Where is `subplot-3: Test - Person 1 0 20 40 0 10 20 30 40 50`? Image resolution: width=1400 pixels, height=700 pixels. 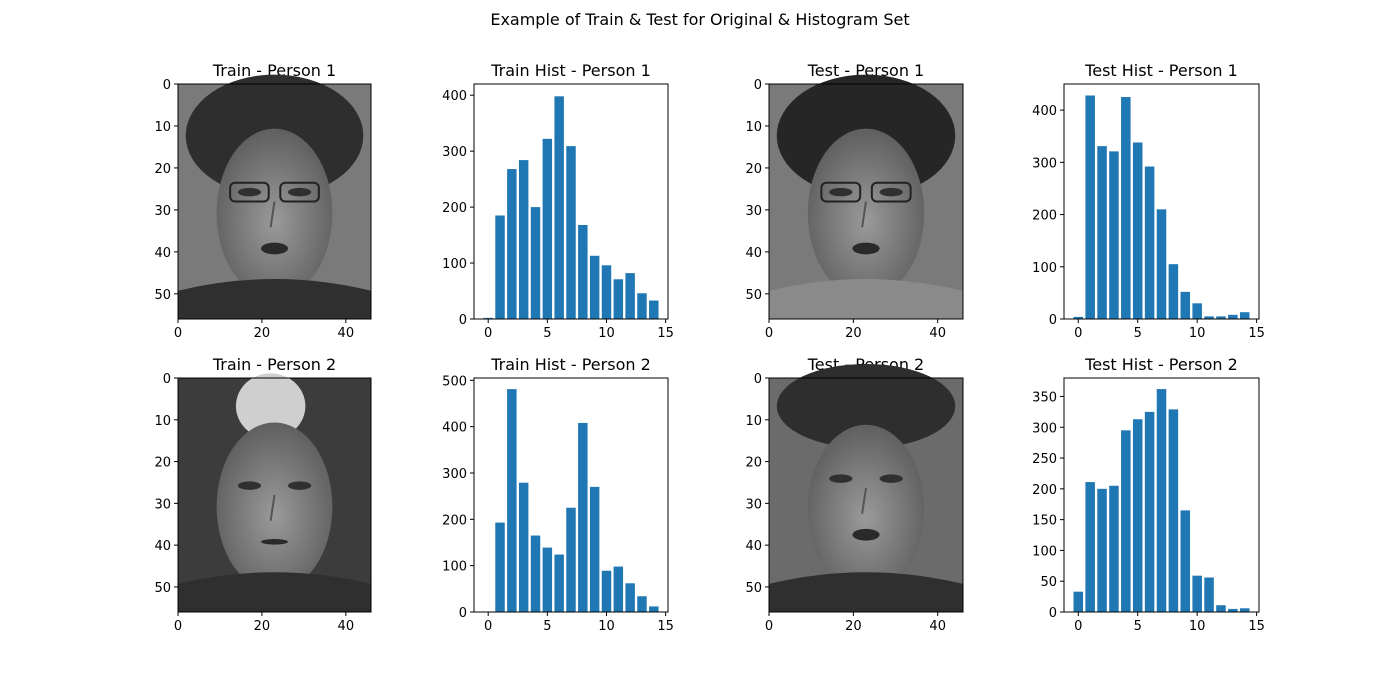
subplot-3: Test - Person 1 0 20 40 0 10 20 30 40 50 is located at coordinates (854, 201).